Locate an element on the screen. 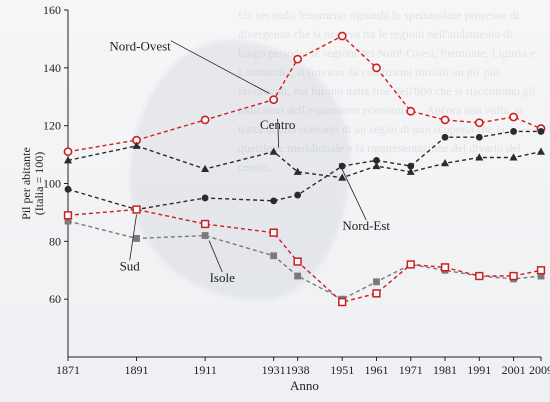  x-tick-label: 1938 is located at coordinates (298, 370).